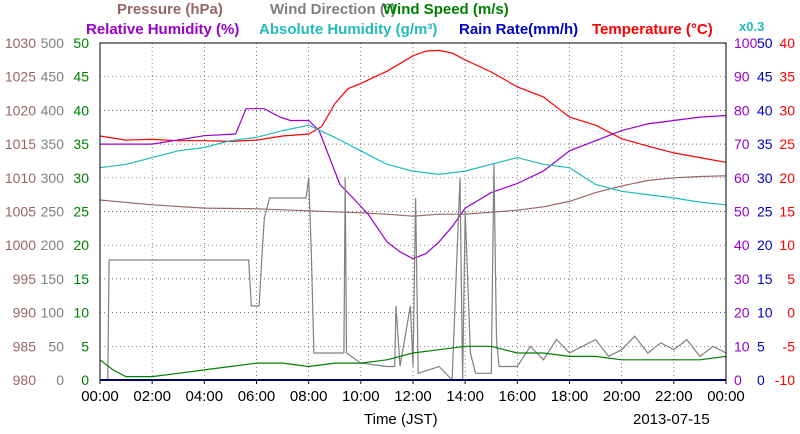  What do you see at coordinates (765, 313) in the screenshot?
I see `rain-rate-tick-label: 10` at bounding box center [765, 313].